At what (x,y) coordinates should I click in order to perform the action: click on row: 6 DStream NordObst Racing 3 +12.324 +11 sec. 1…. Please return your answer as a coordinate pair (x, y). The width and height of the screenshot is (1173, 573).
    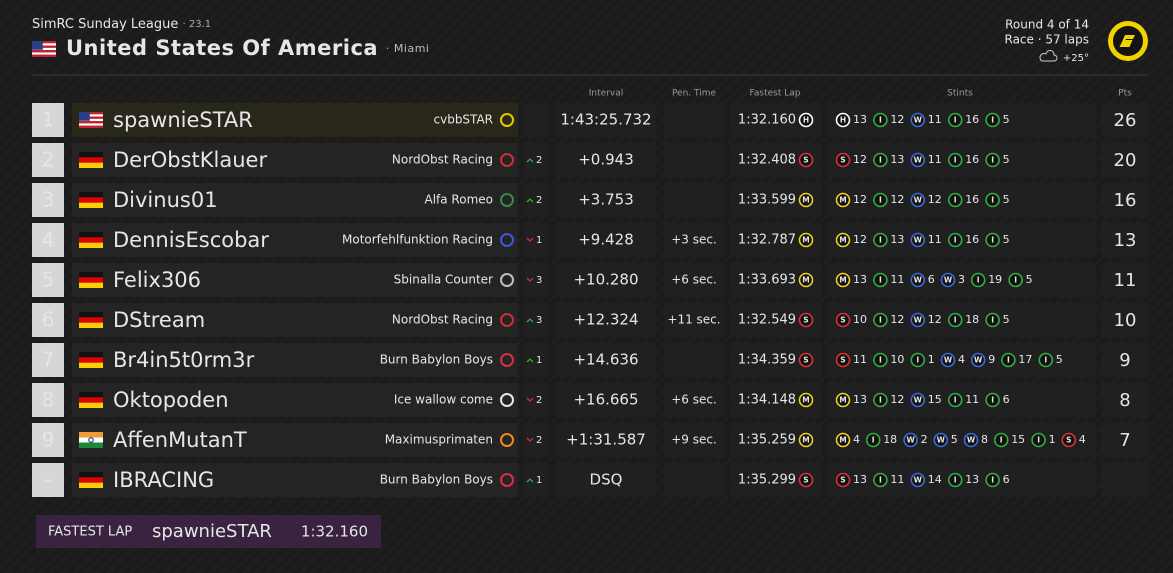
    Looking at the image, I should click on (590, 320).